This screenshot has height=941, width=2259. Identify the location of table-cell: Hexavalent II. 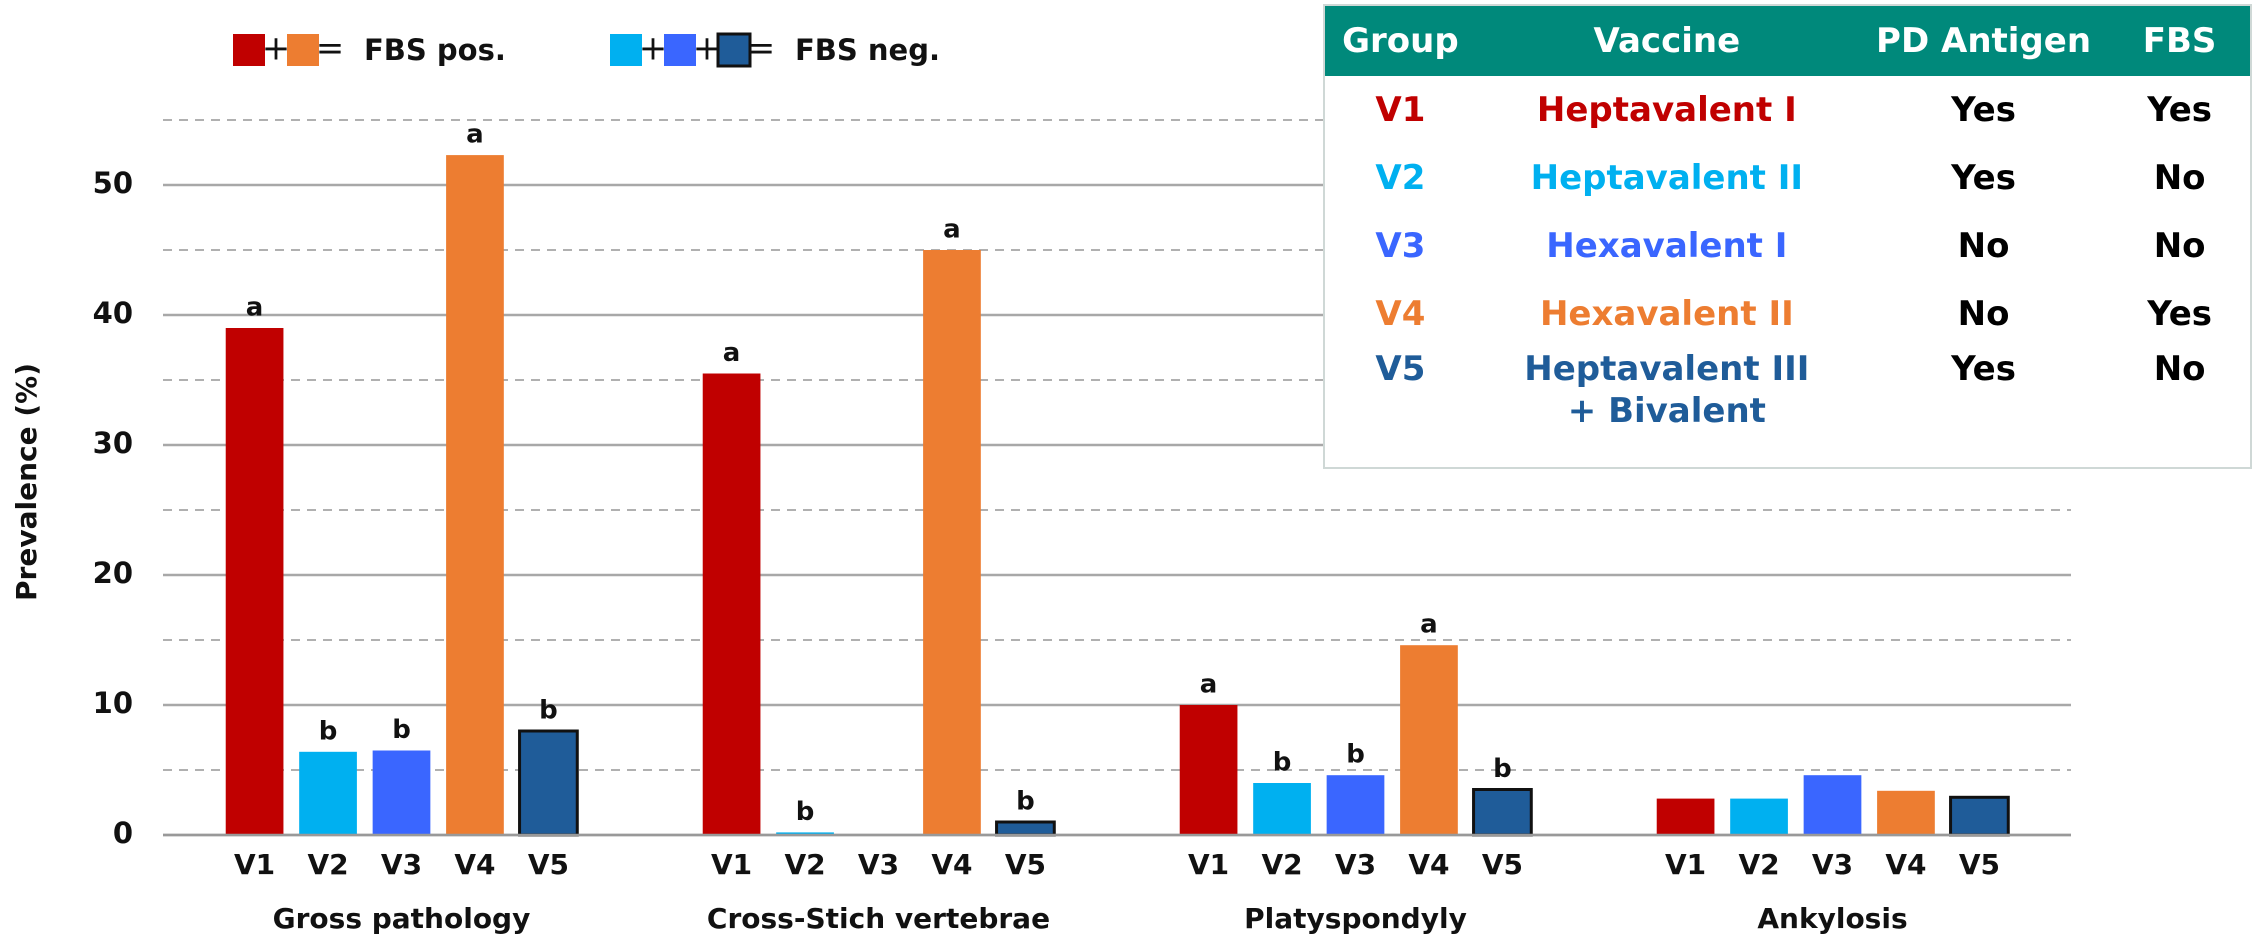
(1666, 314).